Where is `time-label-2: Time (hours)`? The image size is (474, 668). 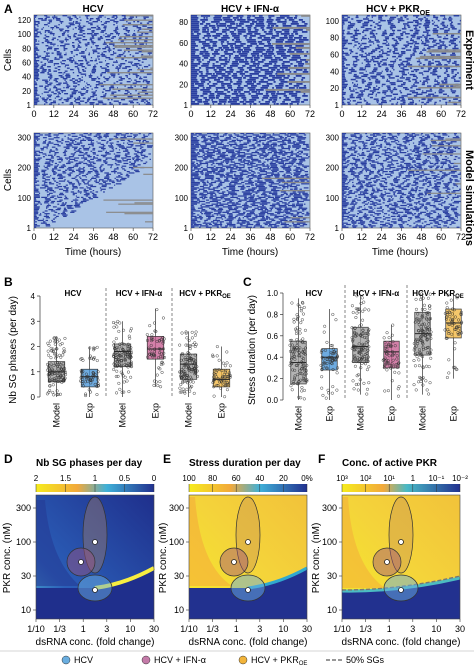 time-label-2: Time (hours) is located at coordinates (250, 252).